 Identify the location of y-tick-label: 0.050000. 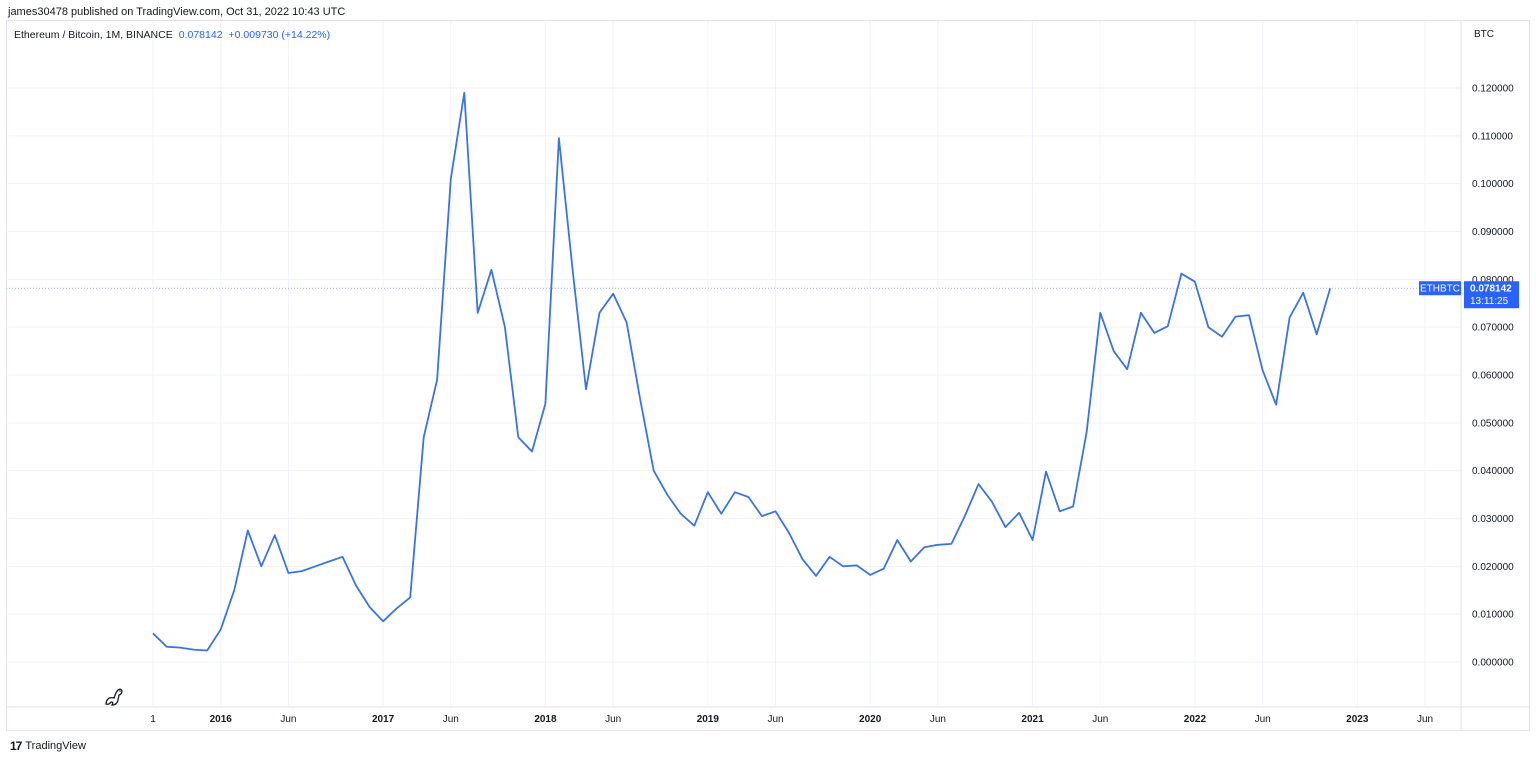
(1493, 423).